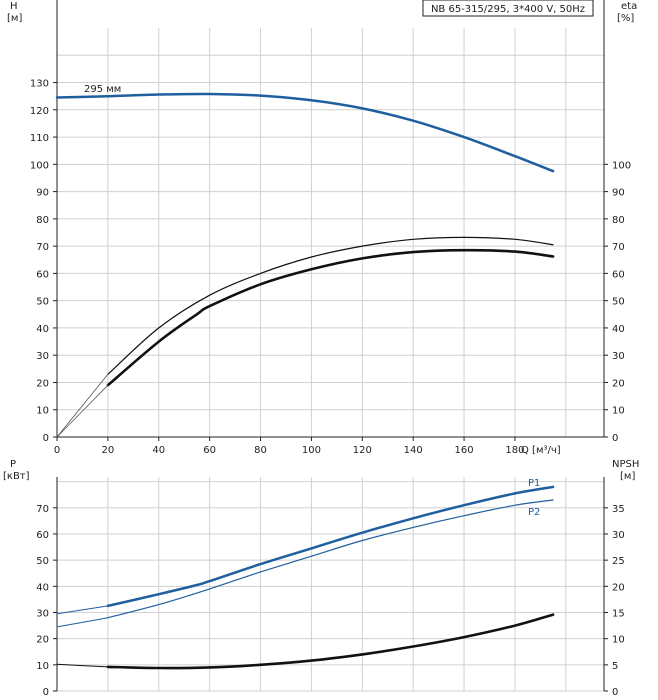 The width and height of the screenshot is (658, 700). Describe the element at coordinates (42, 329) in the screenshot. I see `tick-label-h: 40` at that location.